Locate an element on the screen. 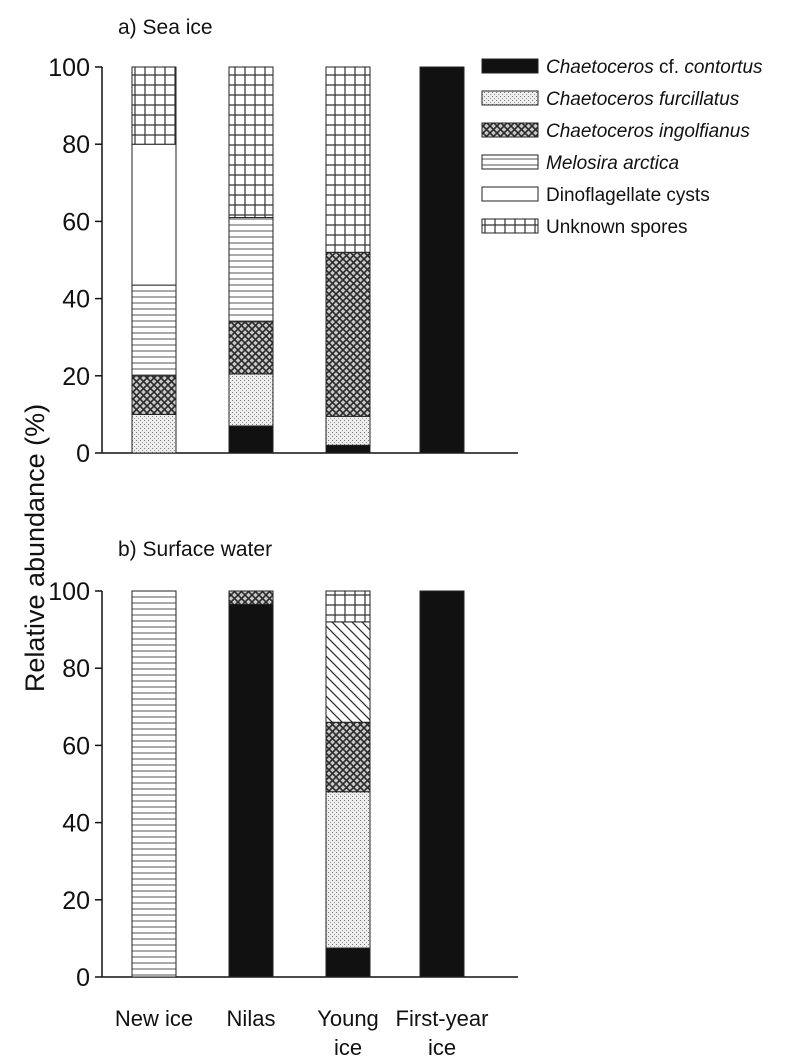  x-category-label: First-year is located at coordinates (442, 1018).